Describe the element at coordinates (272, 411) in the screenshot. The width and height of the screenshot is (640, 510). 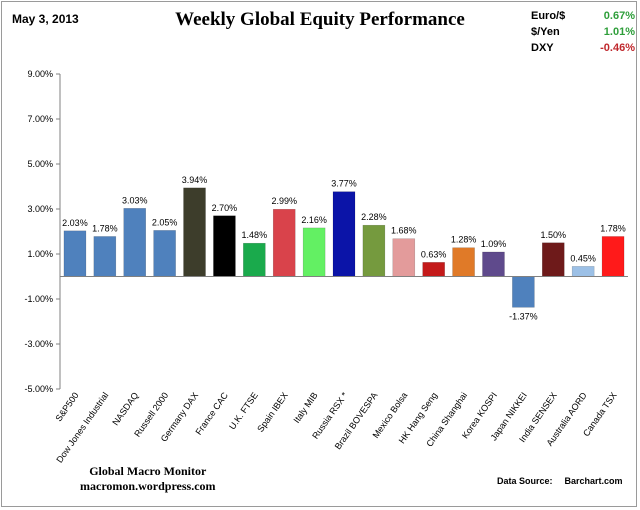
I see `category-label: Spain IBEX` at that location.